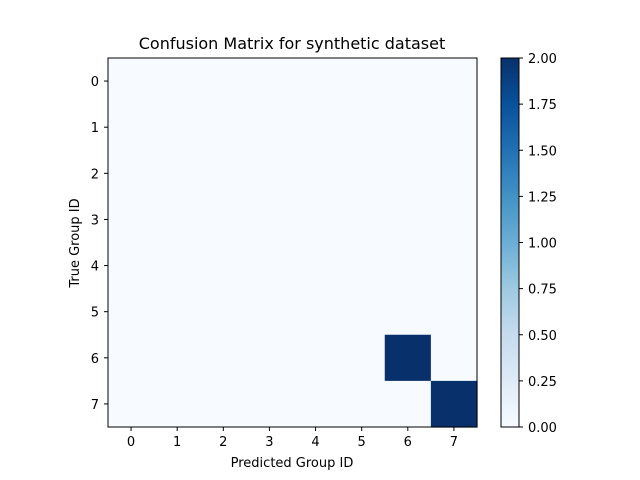 This screenshot has height=480, width=640. I want to click on colorbar-tick-label: 0.00, so click(542, 428).